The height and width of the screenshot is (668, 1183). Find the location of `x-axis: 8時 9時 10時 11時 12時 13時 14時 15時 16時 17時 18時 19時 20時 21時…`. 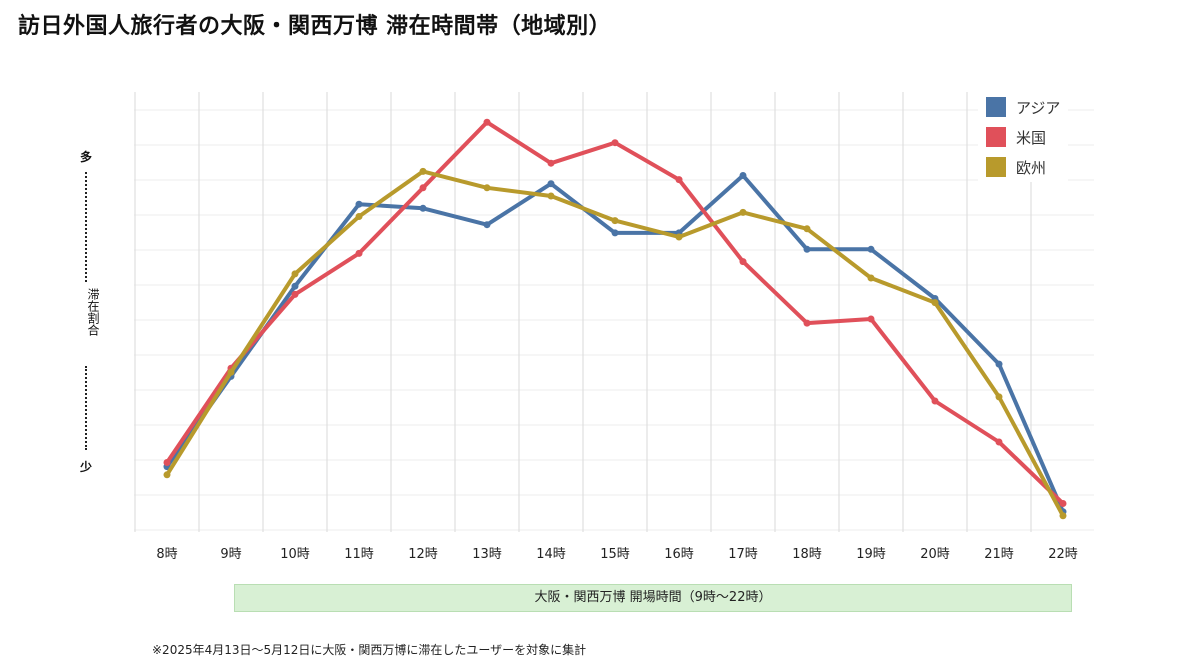

x-axis: 8時 9時 10時 11時 12時 13時 14時 15時 16時 17時 18時 19時 20時 21時… is located at coordinates (616, 554).